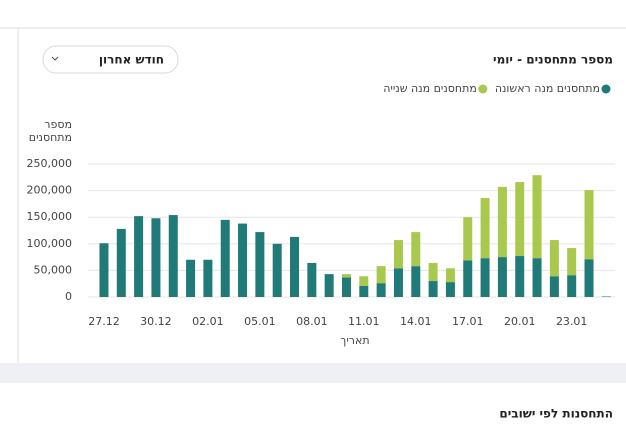 This screenshot has width=626, height=432. I want to click on x-tick-label: 11.01, so click(364, 321).